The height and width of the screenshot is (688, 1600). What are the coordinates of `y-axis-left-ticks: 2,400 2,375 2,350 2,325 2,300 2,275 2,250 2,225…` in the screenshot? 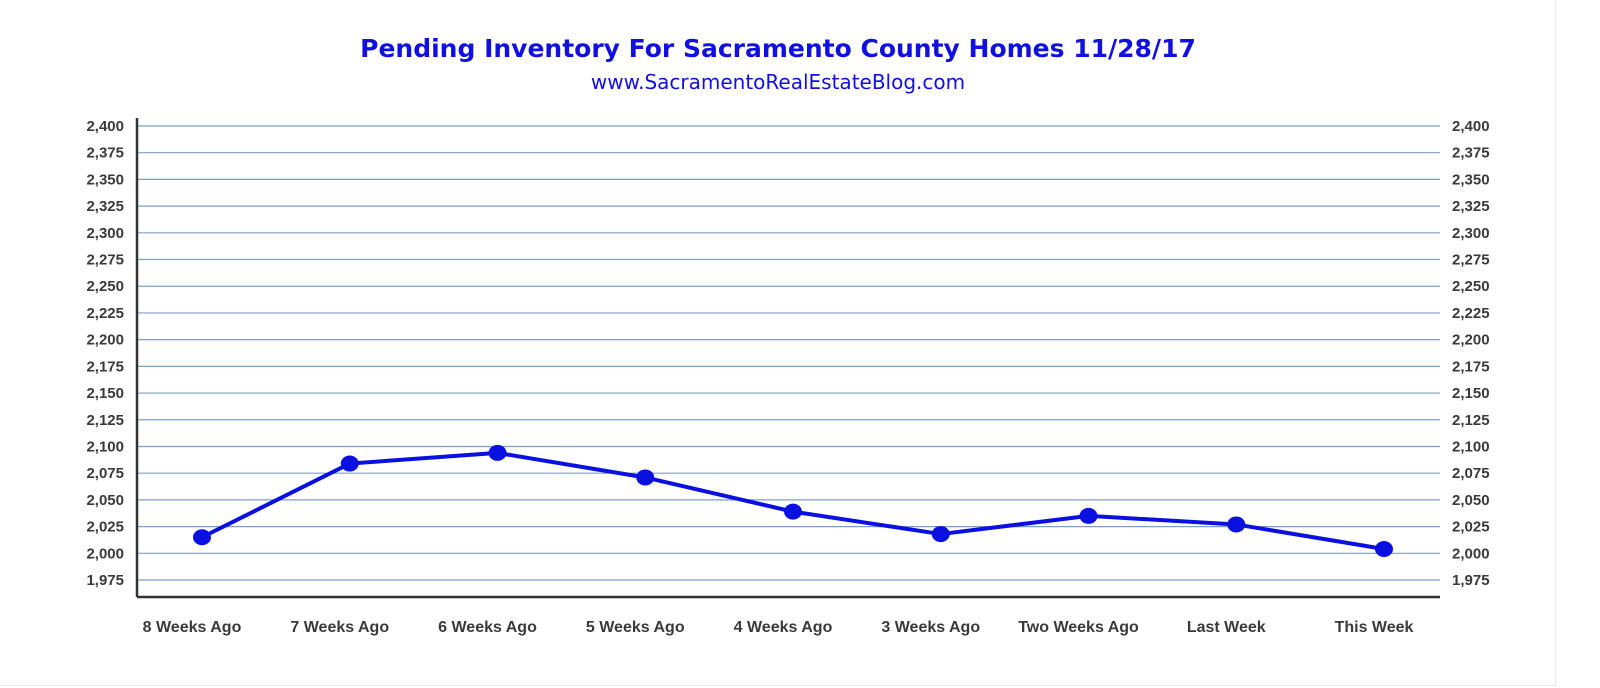 It's located at (105, 353).